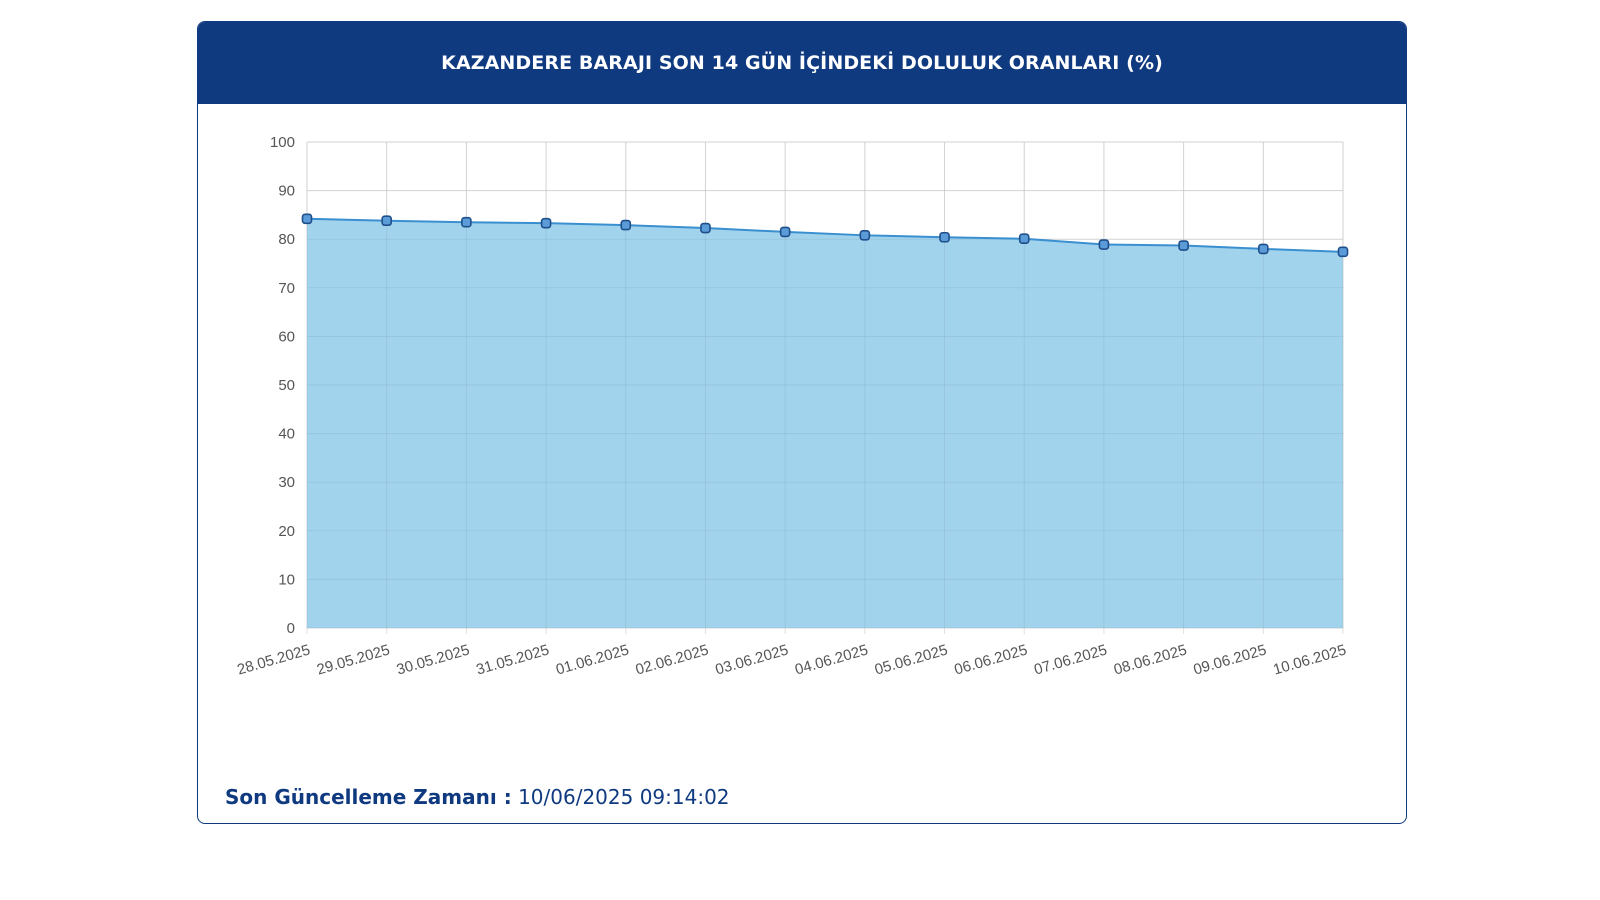 This screenshot has width=1600, height=900. Describe the element at coordinates (592, 660) in the screenshot. I see `x-tick-label: 01.06.2025` at that location.